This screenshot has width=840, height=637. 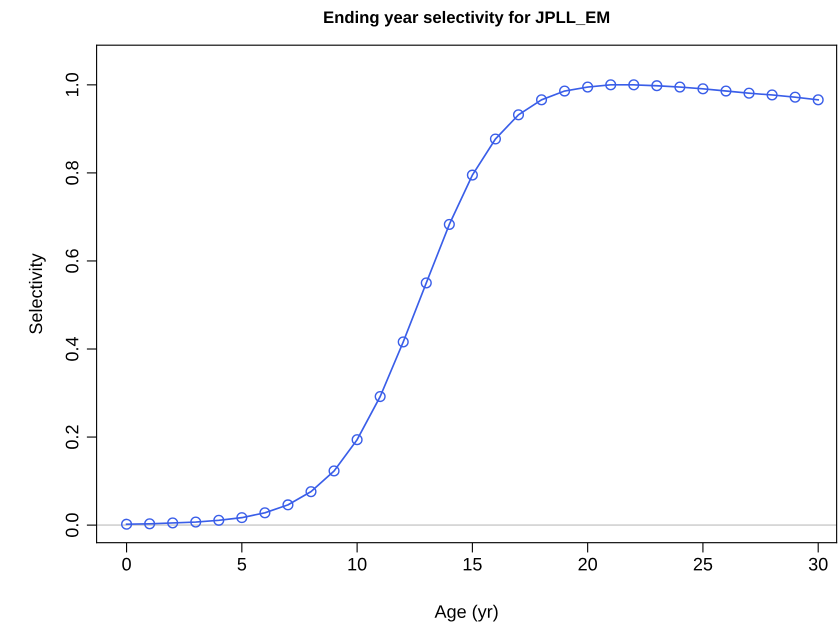 I want to click on x-tick-label: 30, so click(x=818, y=564).